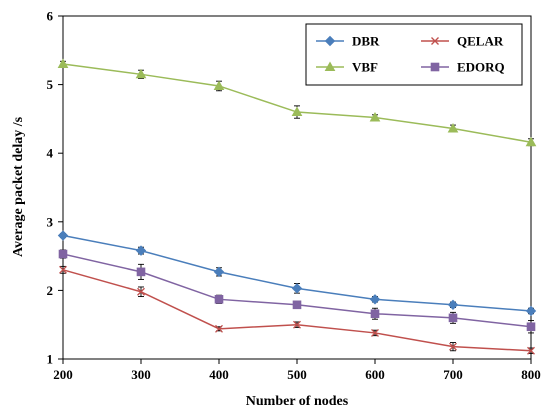 The height and width of the screenshot is (416, 550). Describe the element at coordinates (55, 188) in the screenshot. I see `y-axis-ticks: 1 2 3 4 5 6` at that location.